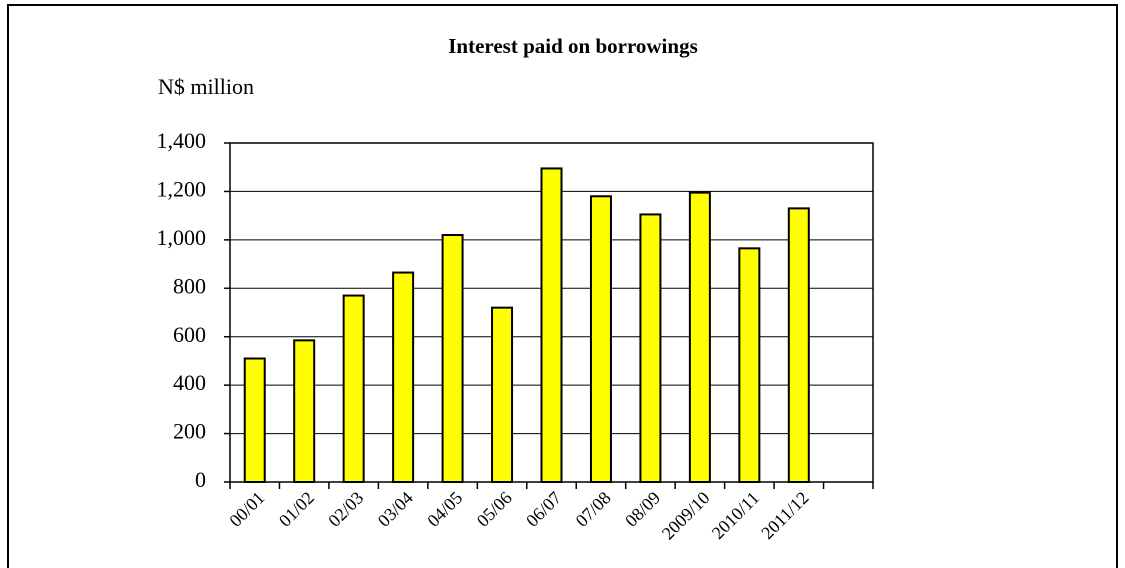  What do you see at coordinates (189, 431) in the screenshot?
I see `y-tick-label: 200` at bounding box center [189, 431].